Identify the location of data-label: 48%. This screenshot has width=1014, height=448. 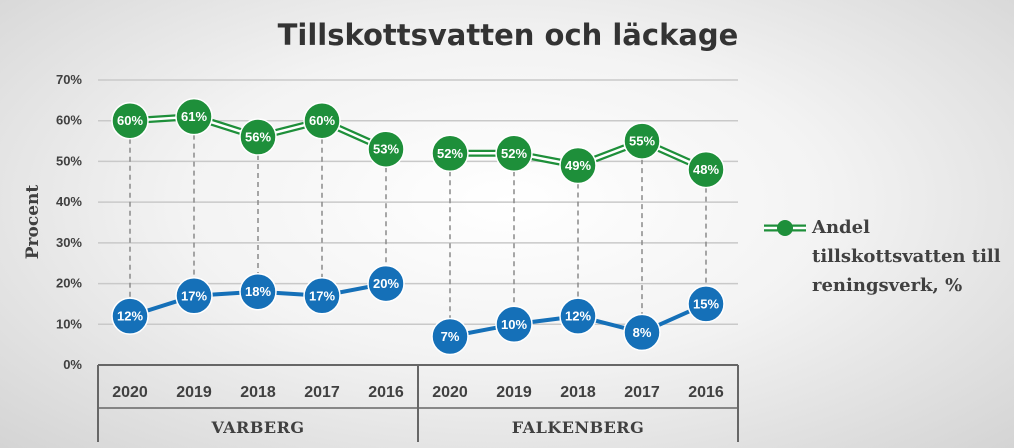
(706, 169).